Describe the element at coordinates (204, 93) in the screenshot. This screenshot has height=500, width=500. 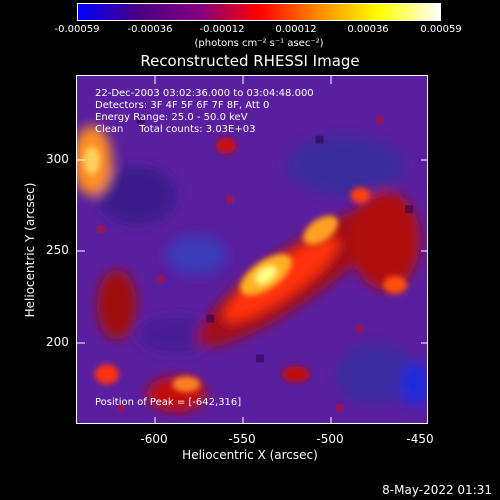
I see `time-range-annotation: 22-Dec-2003 03:02:36.000 to 03:04:48.000` at that location.